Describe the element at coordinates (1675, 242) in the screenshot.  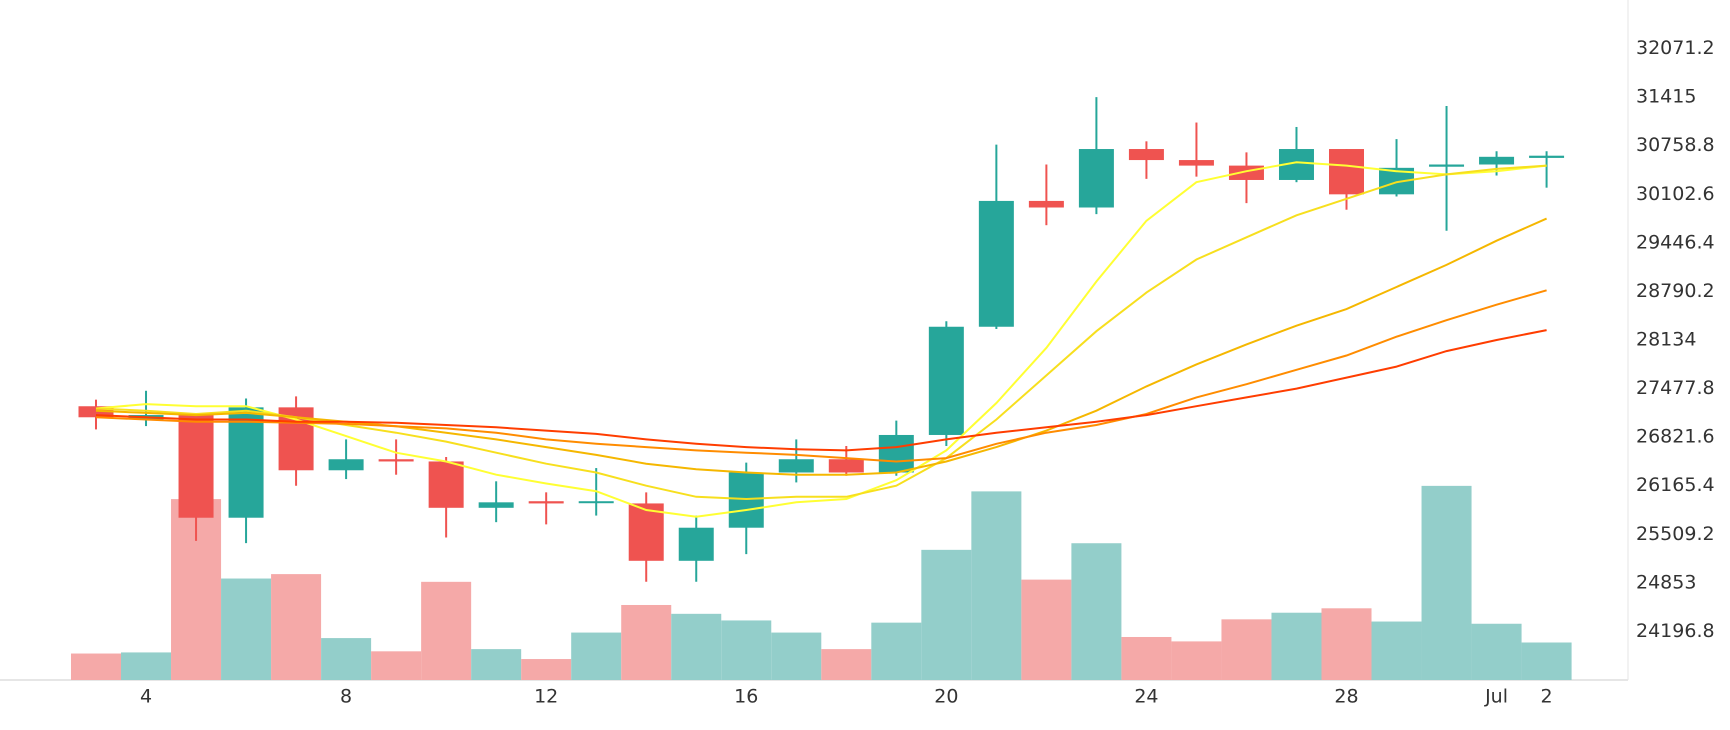
I see `y-tick-label: 29446.4` at that location.